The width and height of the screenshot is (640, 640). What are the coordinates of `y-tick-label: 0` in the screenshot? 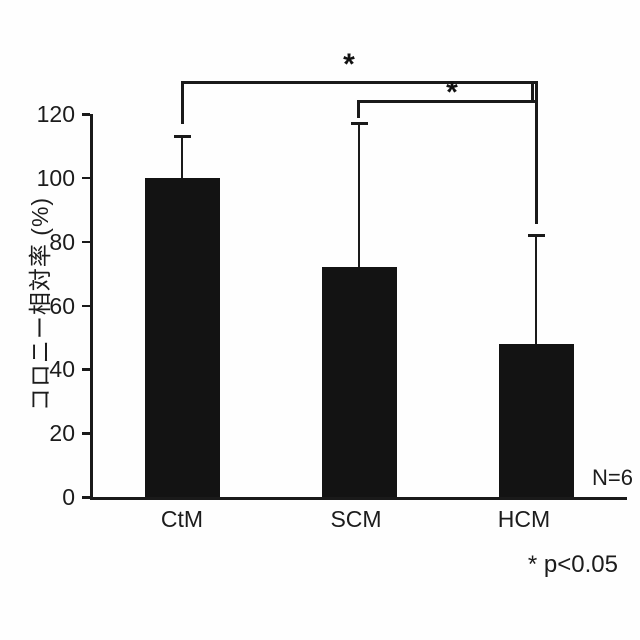 It's located at (68, 497).